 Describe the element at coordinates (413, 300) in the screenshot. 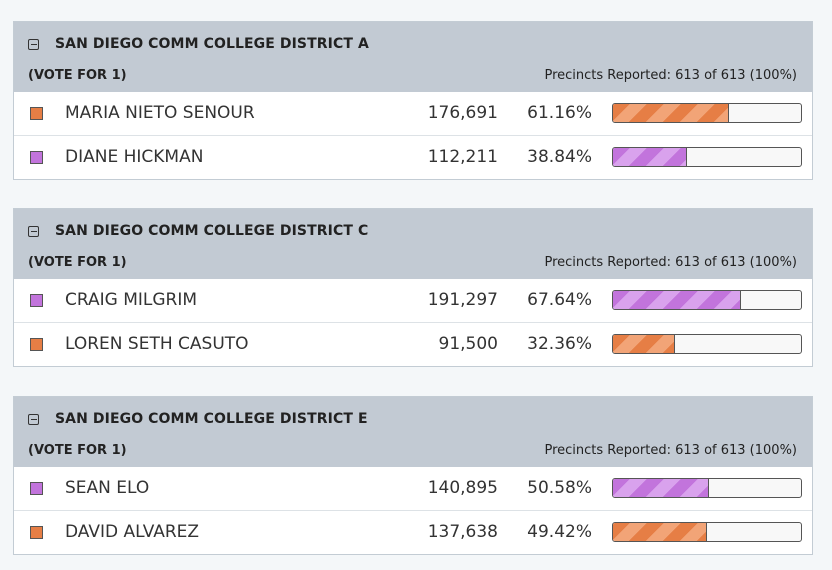

I see `candidate-row: CRAIG MILGRIM 191,297 67.64%` at that location.